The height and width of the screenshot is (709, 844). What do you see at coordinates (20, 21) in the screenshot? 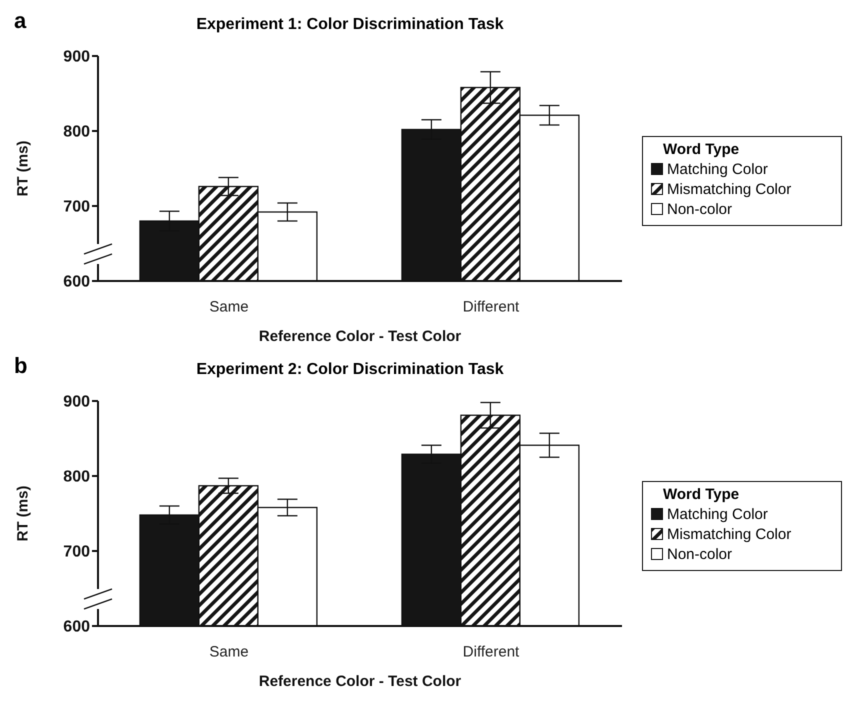
I see `text: a` at bounding box center [20, 21].